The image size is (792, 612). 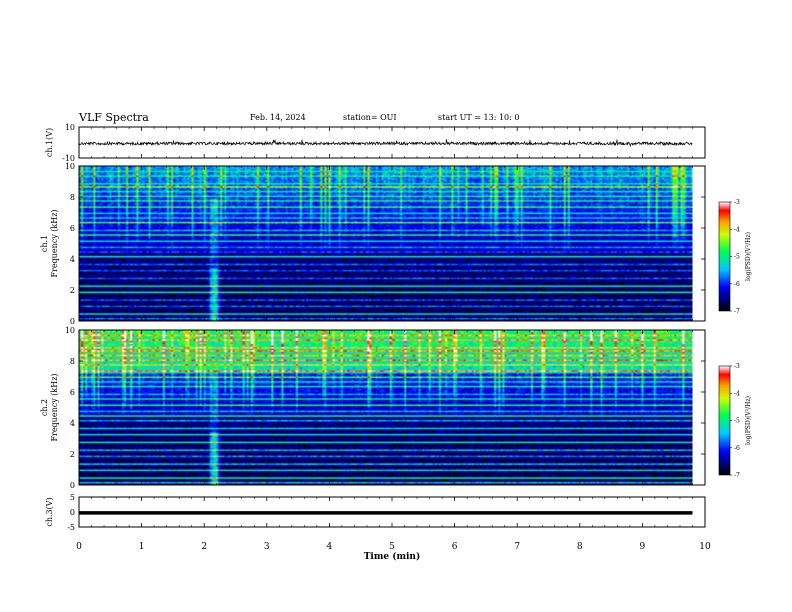 What do you see at coordinates (72, 259) in the screenshot?
I see `ch1-spectrogram-ytick-4: 4` at bounding box center [72, 259].